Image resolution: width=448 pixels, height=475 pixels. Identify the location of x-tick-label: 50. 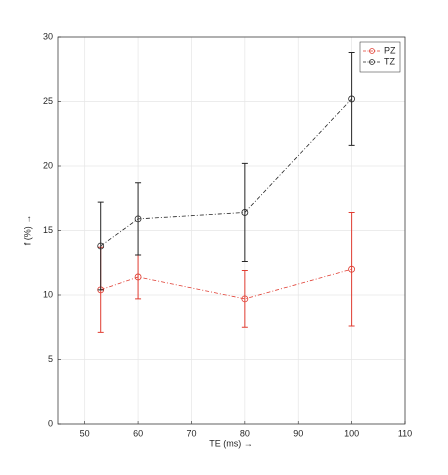
(85, 433).